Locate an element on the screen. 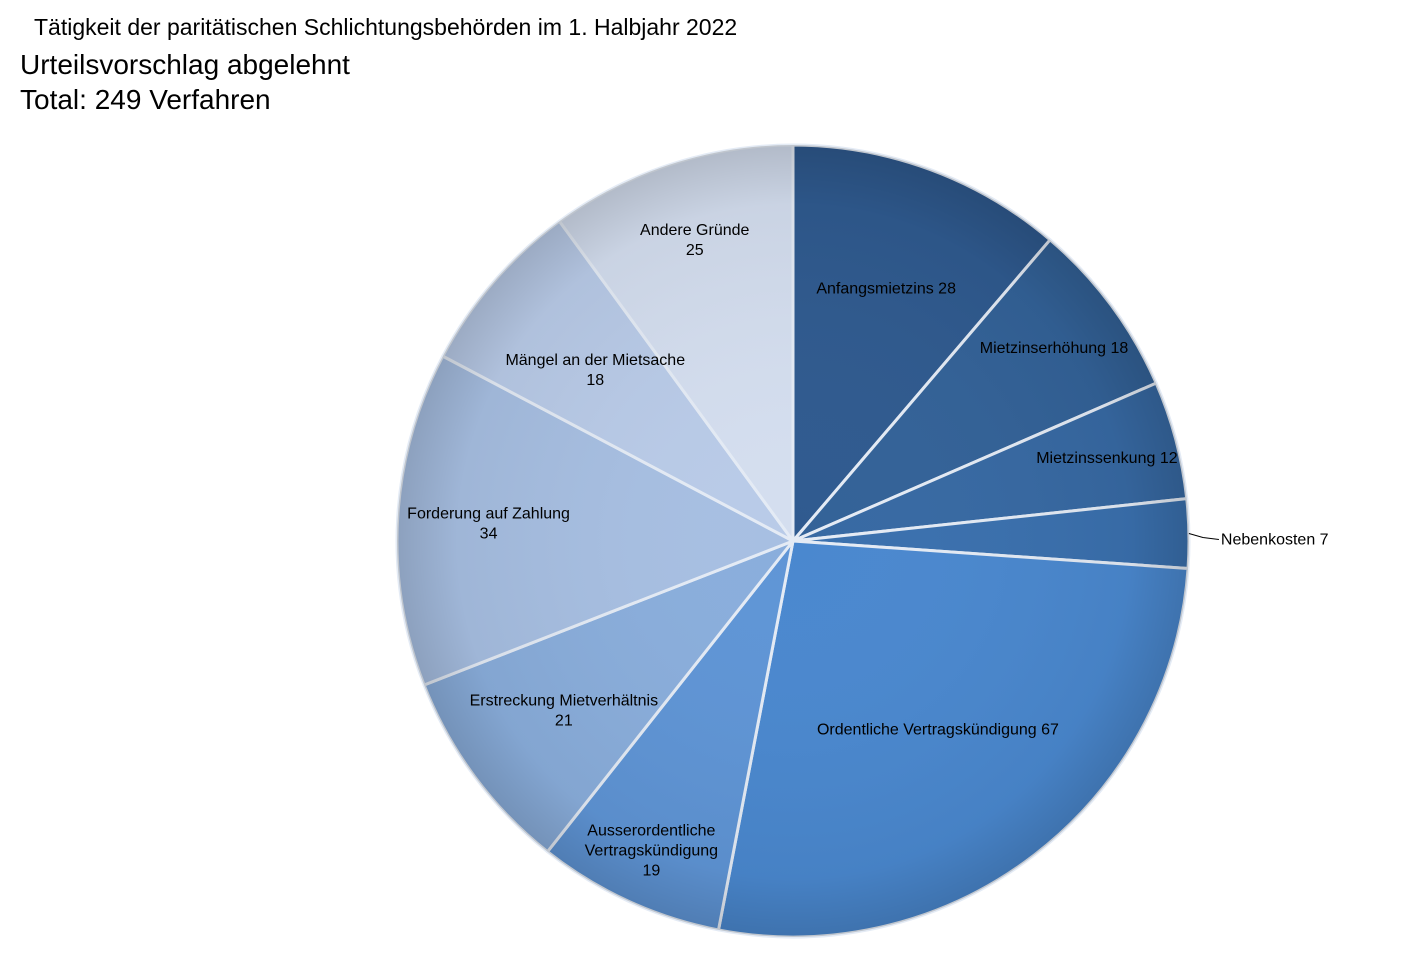  pie-label-forderung-auf-zahlung: Forderung auf Zahlung 34 is located at coordinates (488, 524).